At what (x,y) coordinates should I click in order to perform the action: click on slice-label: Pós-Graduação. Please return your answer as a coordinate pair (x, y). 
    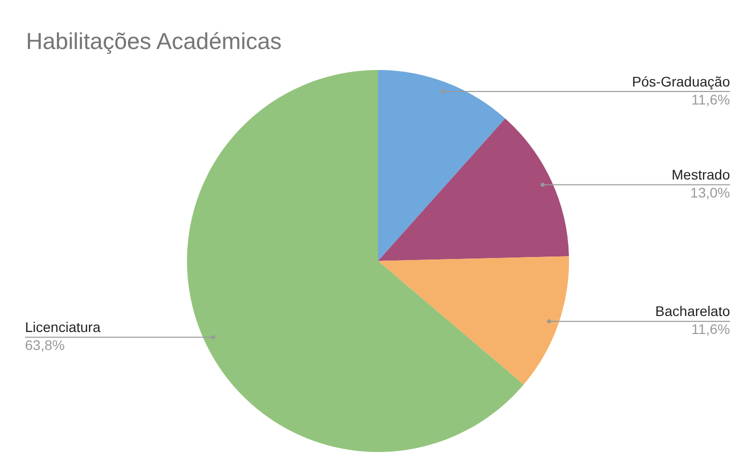
    Looking at the image, I should click on (681, 81).